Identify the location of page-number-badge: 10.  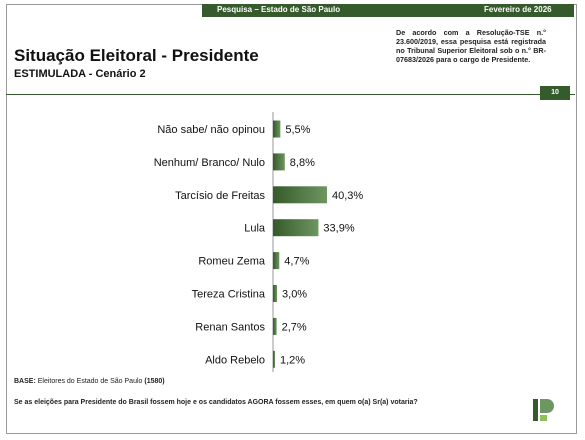
(555, 93).